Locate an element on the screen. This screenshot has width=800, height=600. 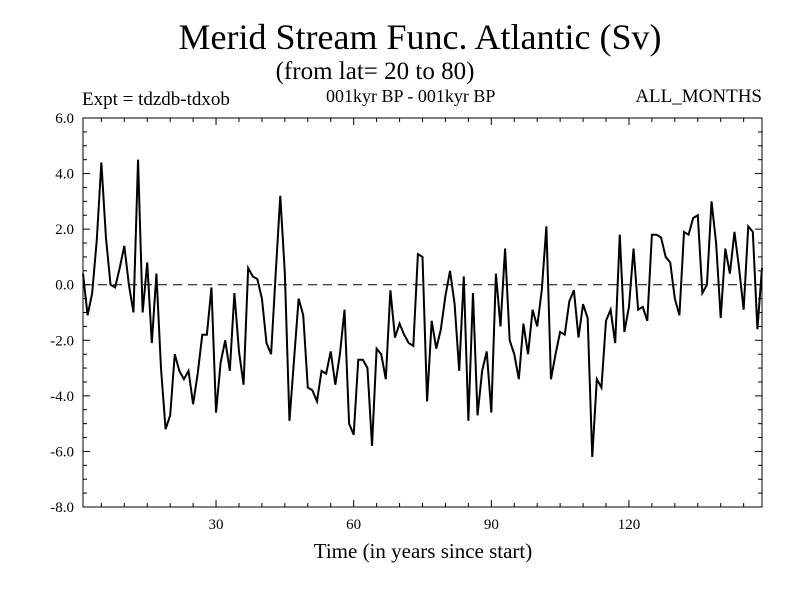
y-tick-label: 0.0 is located at coordinates (64, 286).